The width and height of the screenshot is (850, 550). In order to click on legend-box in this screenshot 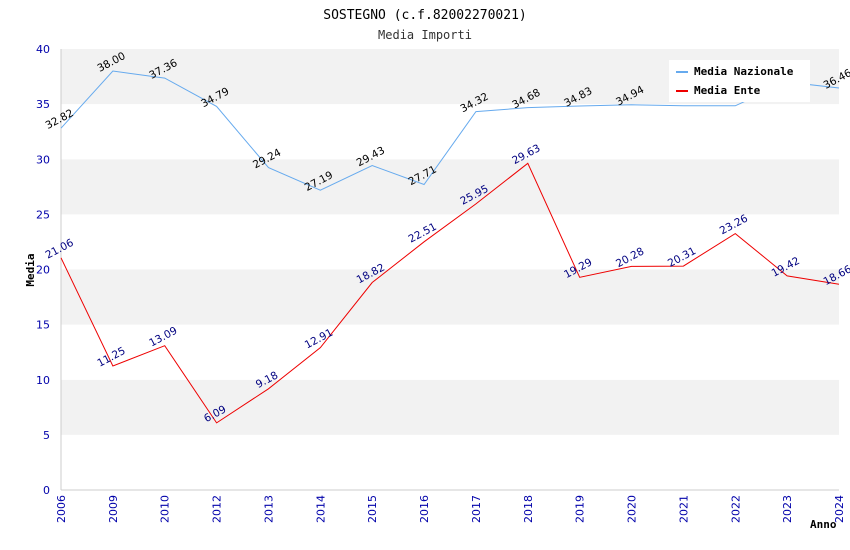, I will do `click(739, 81)`.